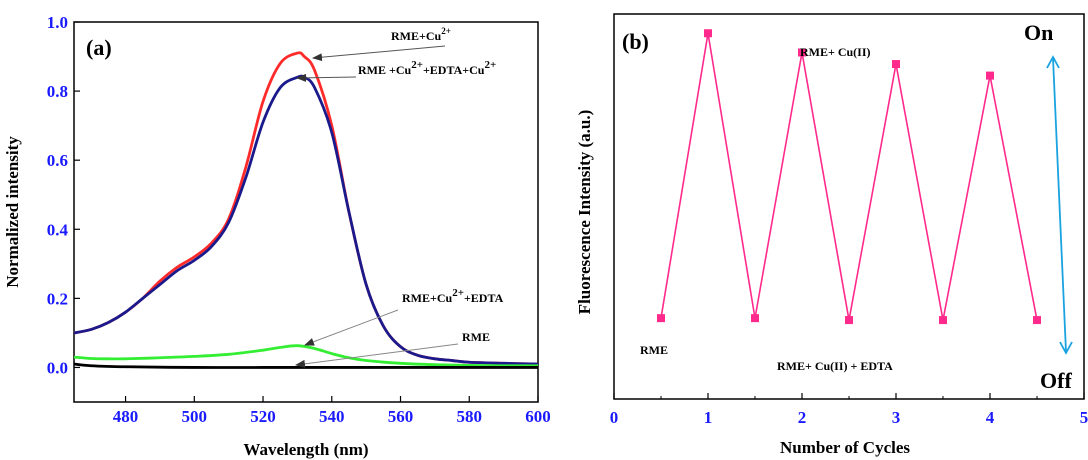  I want to click on y-tick-label: 0.4, so click(58, 229).